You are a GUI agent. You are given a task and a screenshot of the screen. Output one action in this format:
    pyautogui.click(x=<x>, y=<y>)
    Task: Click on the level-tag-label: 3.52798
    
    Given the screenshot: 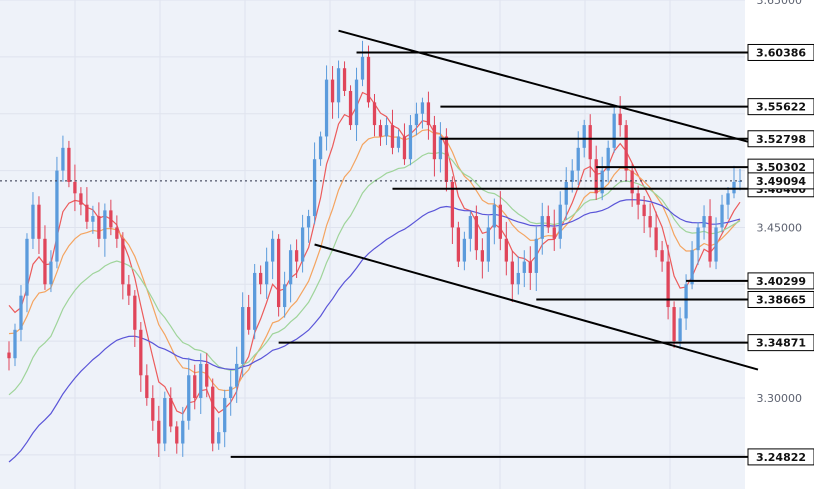 What is the action you would take?
    pyautogui.click(x=781, y=139)
    